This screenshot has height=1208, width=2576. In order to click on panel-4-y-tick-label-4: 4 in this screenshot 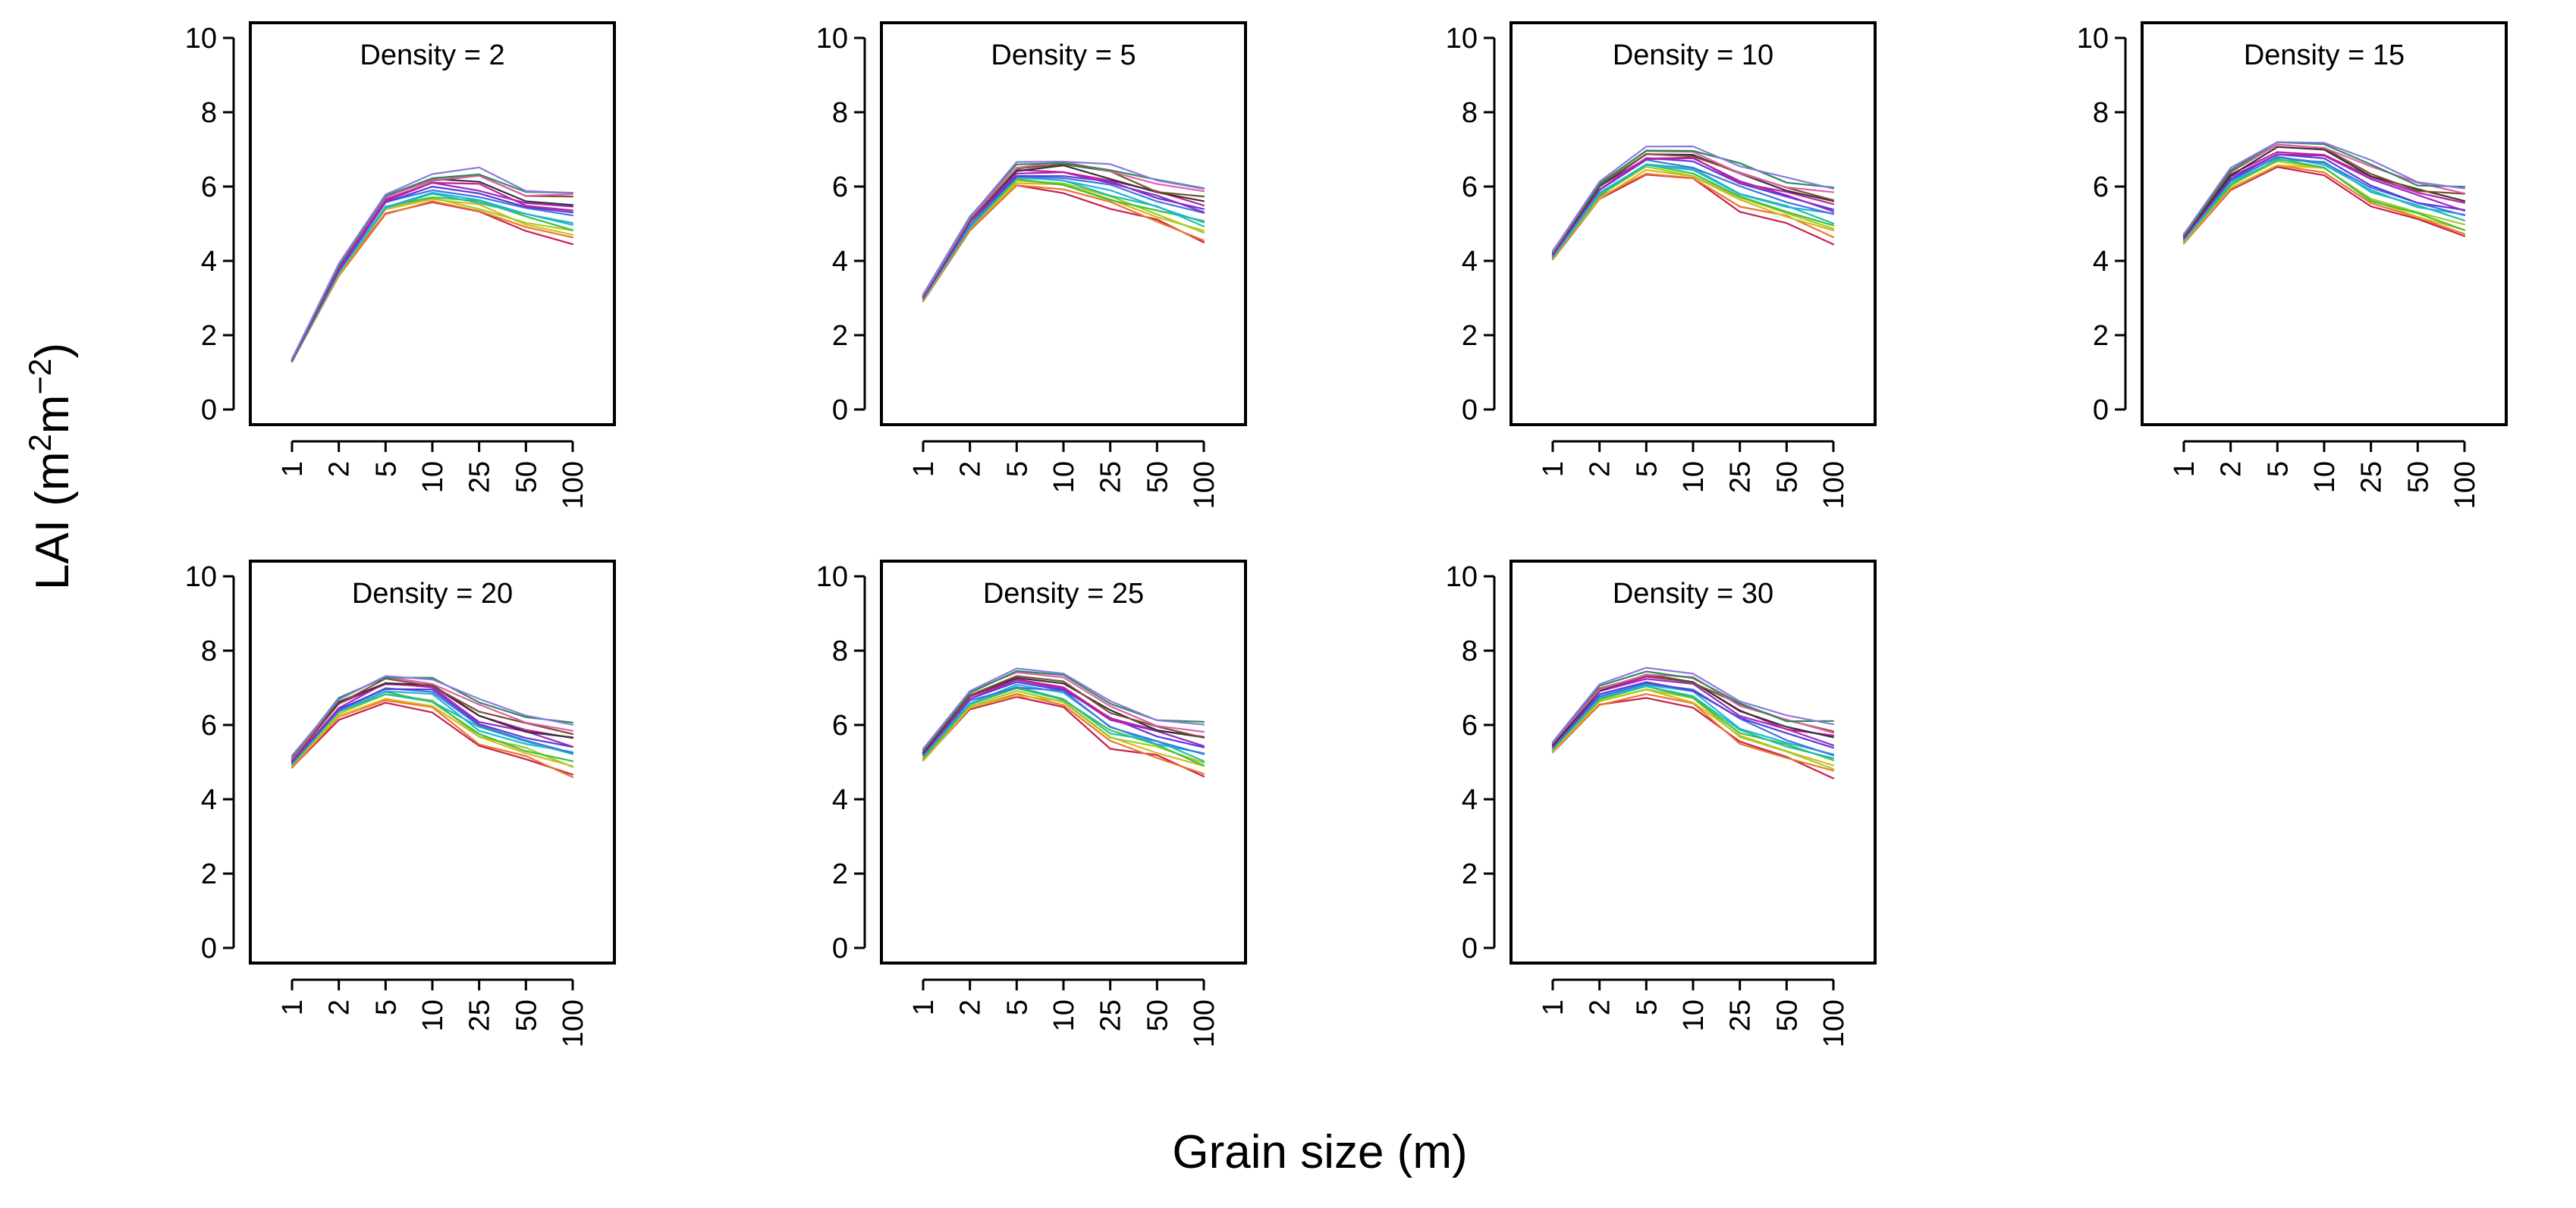, I will do `click(2101, 262)`.